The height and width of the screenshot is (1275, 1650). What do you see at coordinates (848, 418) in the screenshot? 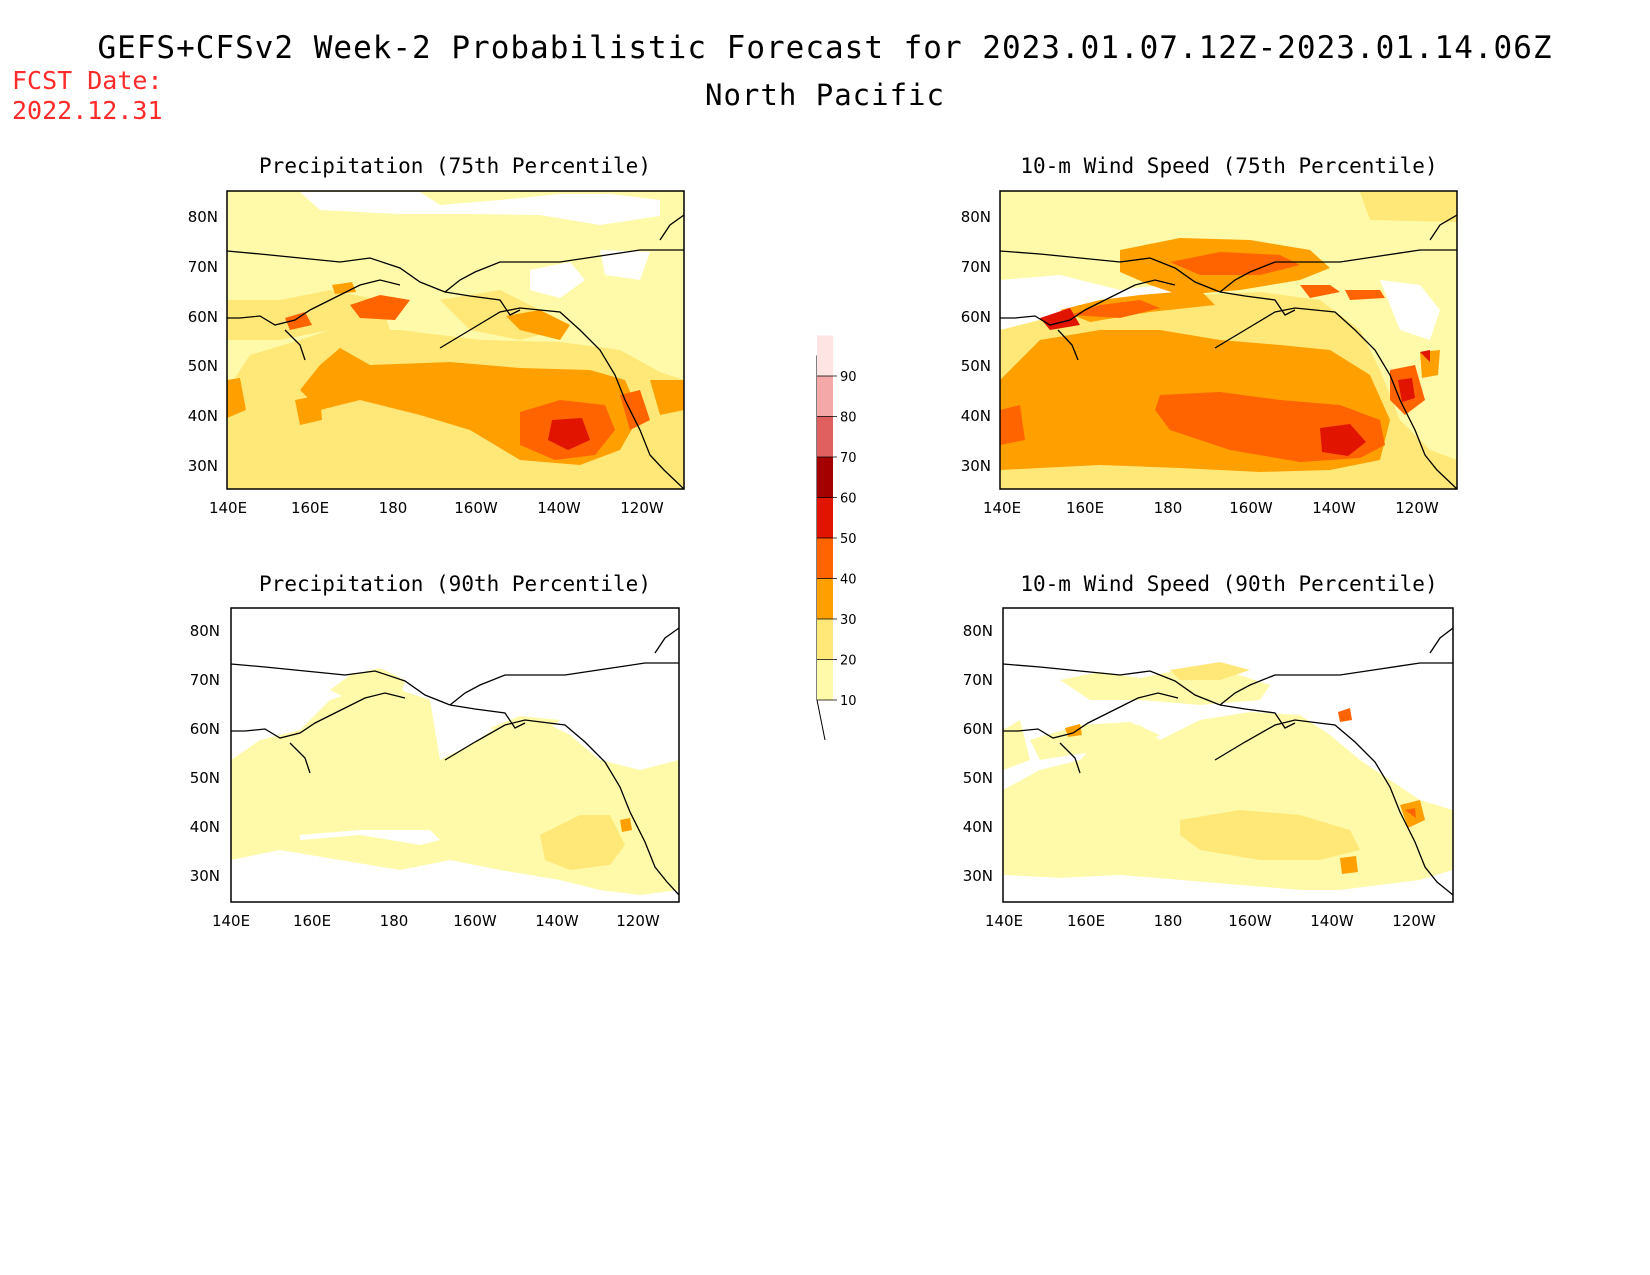
I see `colorbar-label: 80` at bounding box center [848, 418].